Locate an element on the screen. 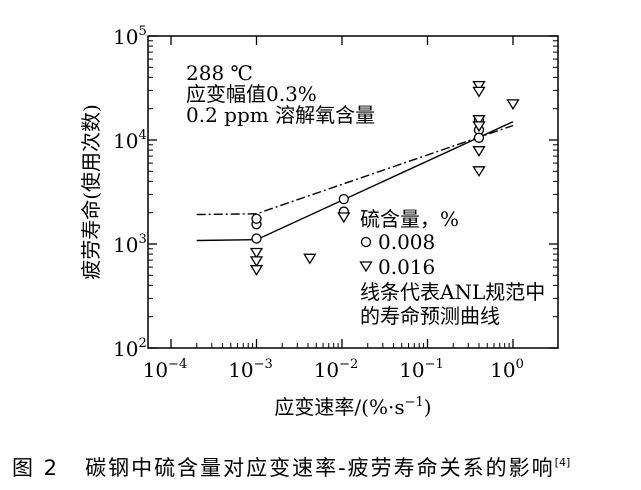 The image size is (641, 490). conditions-annotation: 288 ℃ 应变幅值0.3% 0.2 ppm 溶解氧含量 is located at coordinates (280, 94).